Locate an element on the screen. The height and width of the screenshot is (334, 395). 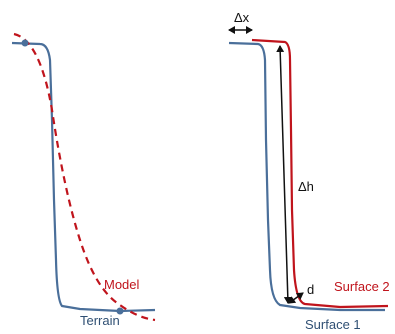
model-label: Model is located at coordinates (122, 284).